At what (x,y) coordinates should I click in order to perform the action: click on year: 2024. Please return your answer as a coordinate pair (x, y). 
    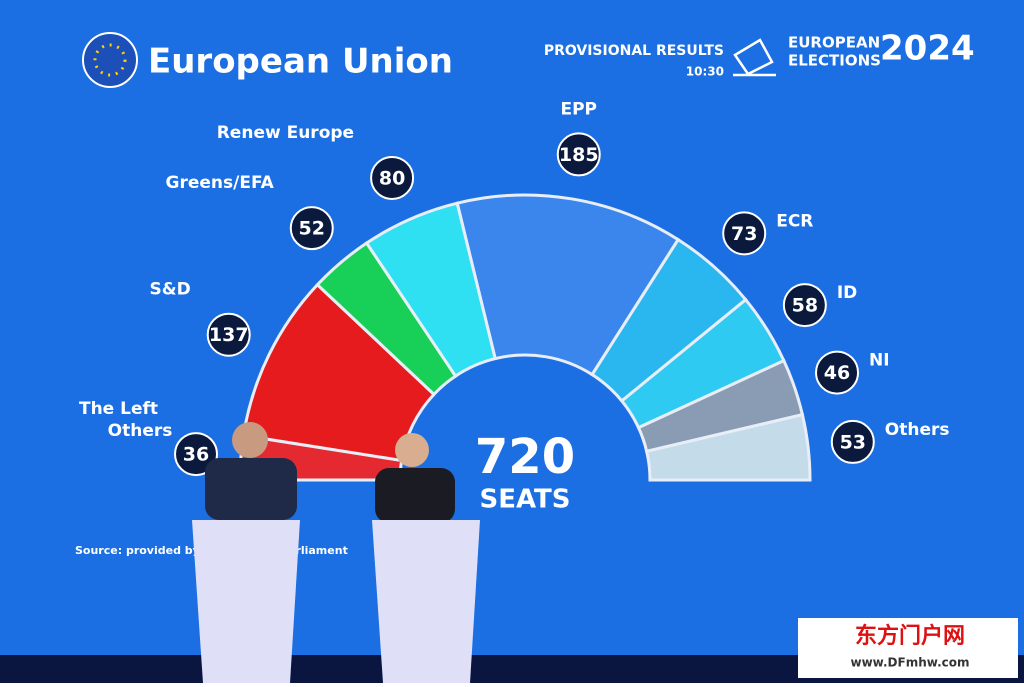
    Looking at the image, I should click on (927, 49).